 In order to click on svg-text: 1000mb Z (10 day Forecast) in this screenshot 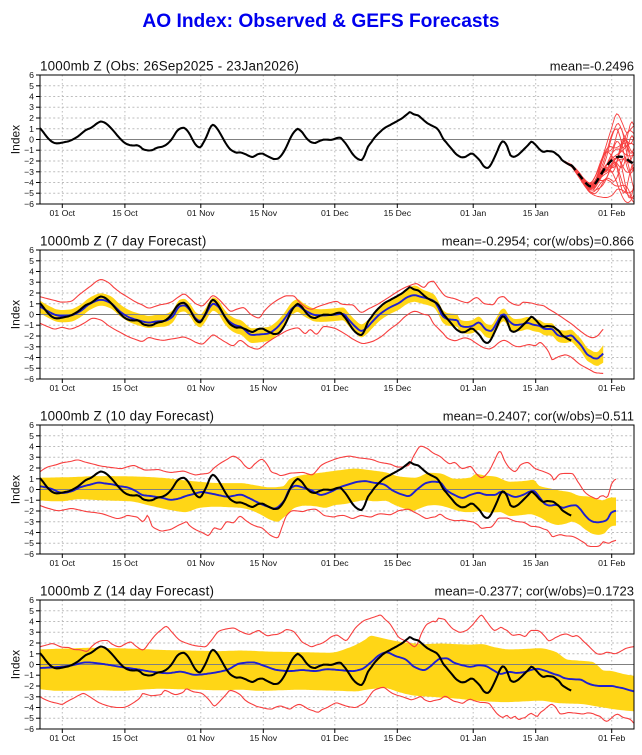, I will do `click(127, 416)`.